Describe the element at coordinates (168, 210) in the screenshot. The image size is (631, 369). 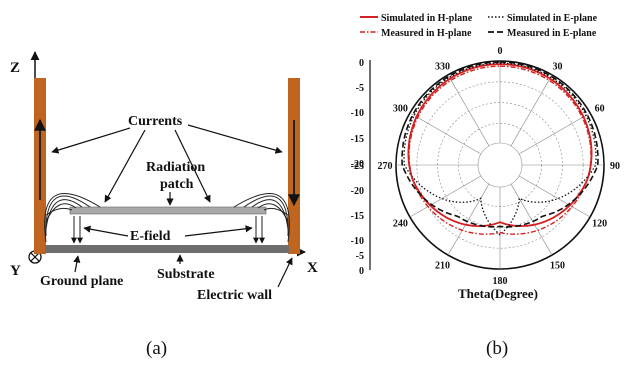
I see `radiation-patch` at that location.